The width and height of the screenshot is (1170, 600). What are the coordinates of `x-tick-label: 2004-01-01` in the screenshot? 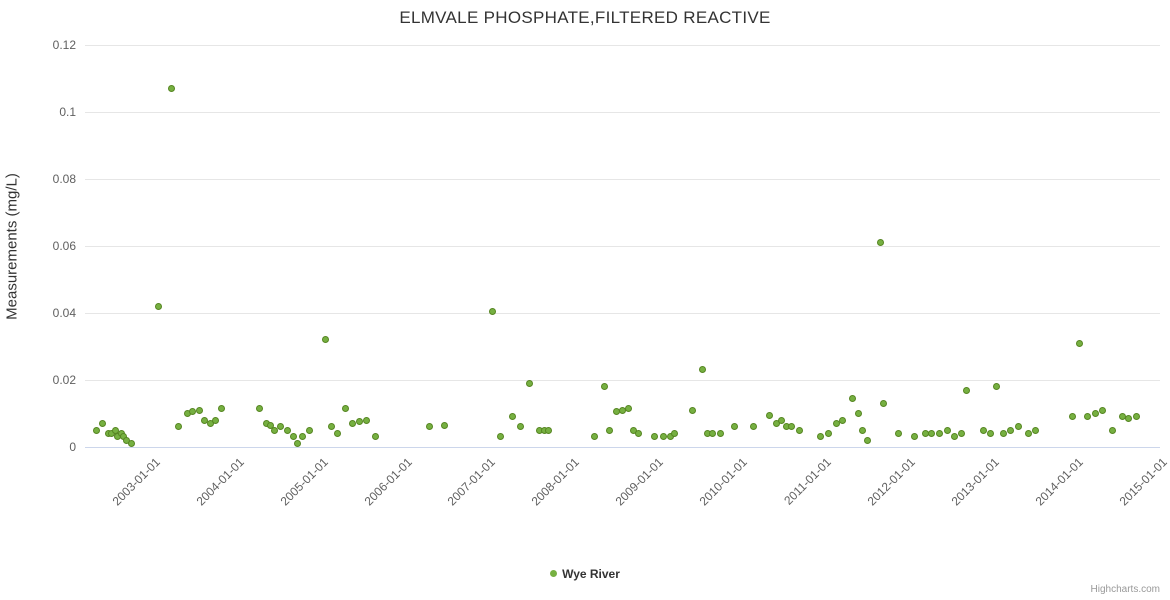 It's located at (220, 482).